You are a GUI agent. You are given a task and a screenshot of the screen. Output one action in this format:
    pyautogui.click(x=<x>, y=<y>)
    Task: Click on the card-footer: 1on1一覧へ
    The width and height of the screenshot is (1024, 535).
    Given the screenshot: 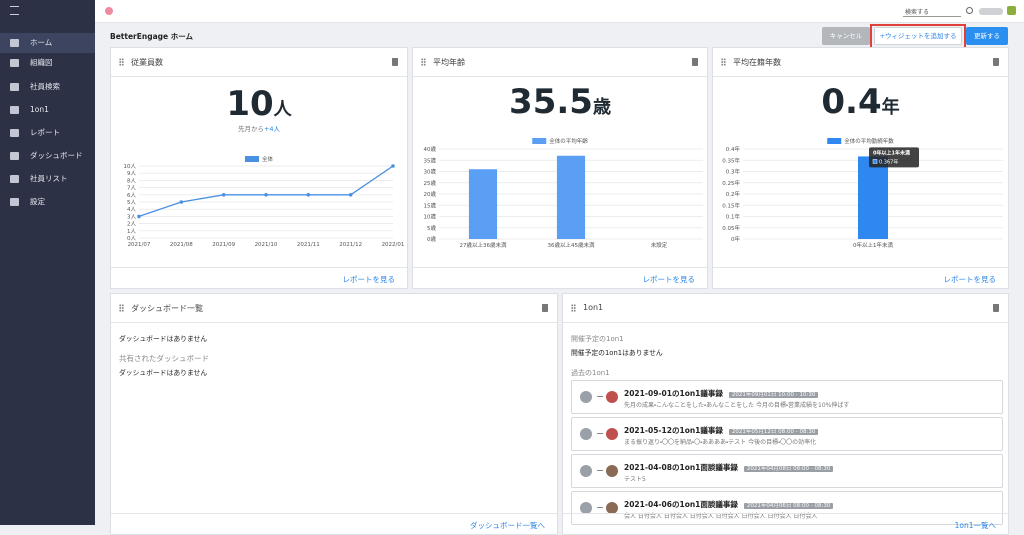 What is the action you would take?
    pyautogui.click(x=785, y=523)
    